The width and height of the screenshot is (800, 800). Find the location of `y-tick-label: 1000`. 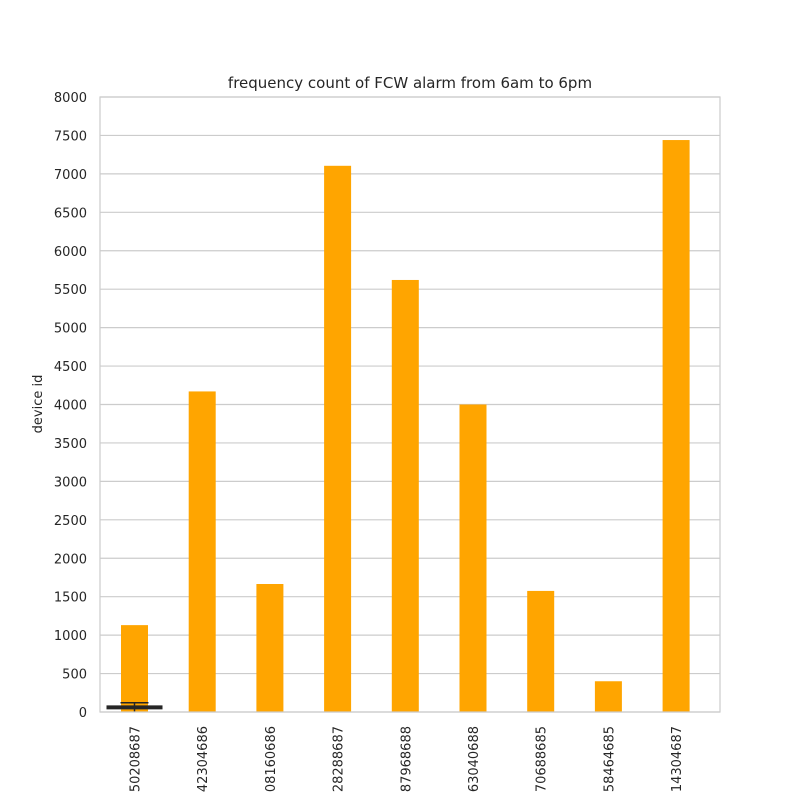

y-tick-label: 1000 is located at coordinates (70, 636).